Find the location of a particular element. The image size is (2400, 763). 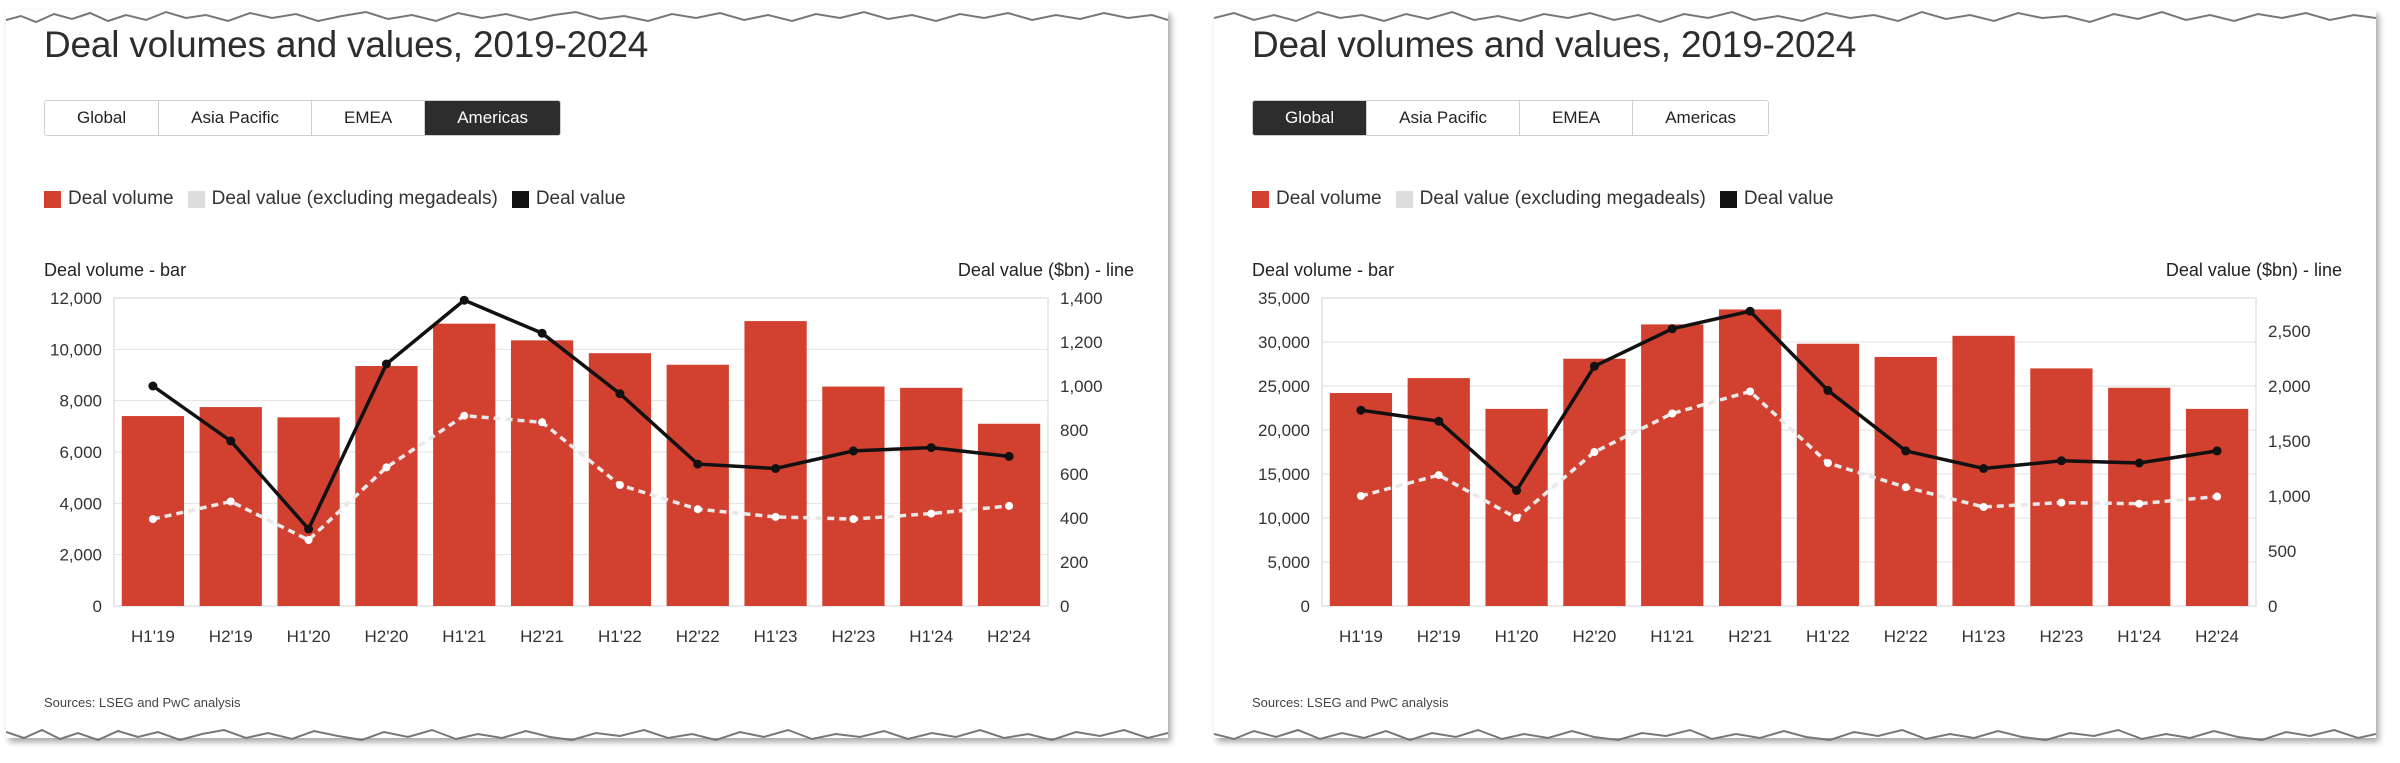

chart-title: Deal volumes and values, 2019-2024 is located at coordinates (346, 44).